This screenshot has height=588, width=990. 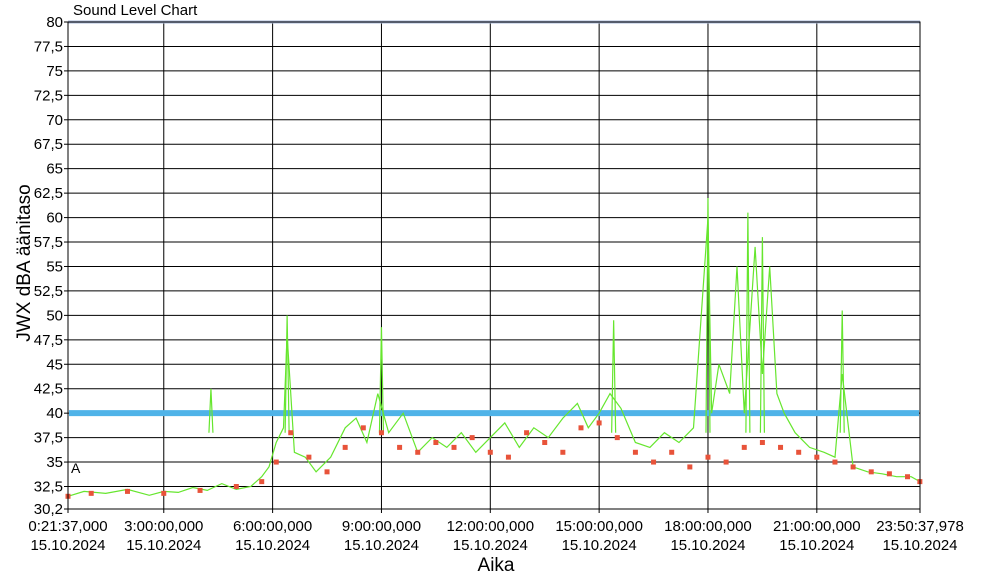 What do you see at coordinates (54, 218) in the screenshot?
I see `y-tick-label: 60` at bounding box center [54, 218].